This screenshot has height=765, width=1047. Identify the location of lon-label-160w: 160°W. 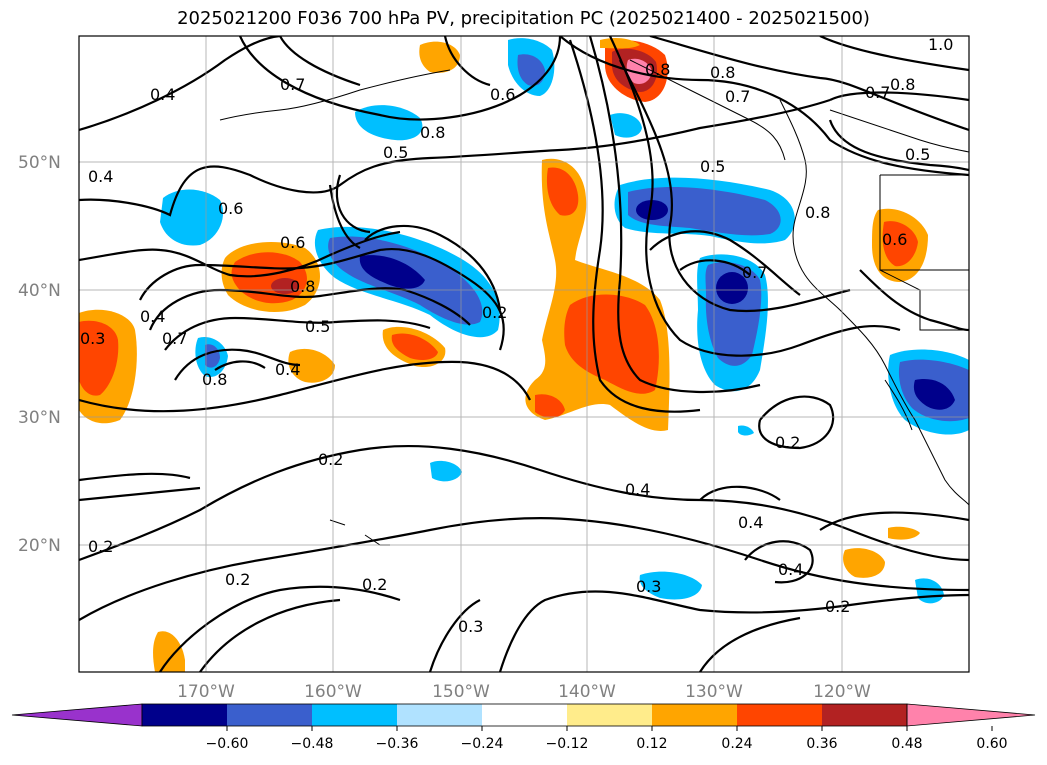
(333, 692).